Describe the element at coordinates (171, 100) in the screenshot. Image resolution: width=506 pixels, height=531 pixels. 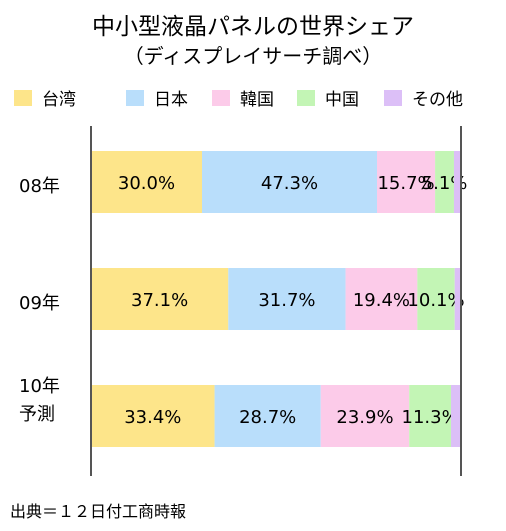
I see `legend-label-1: 日本` at that location.